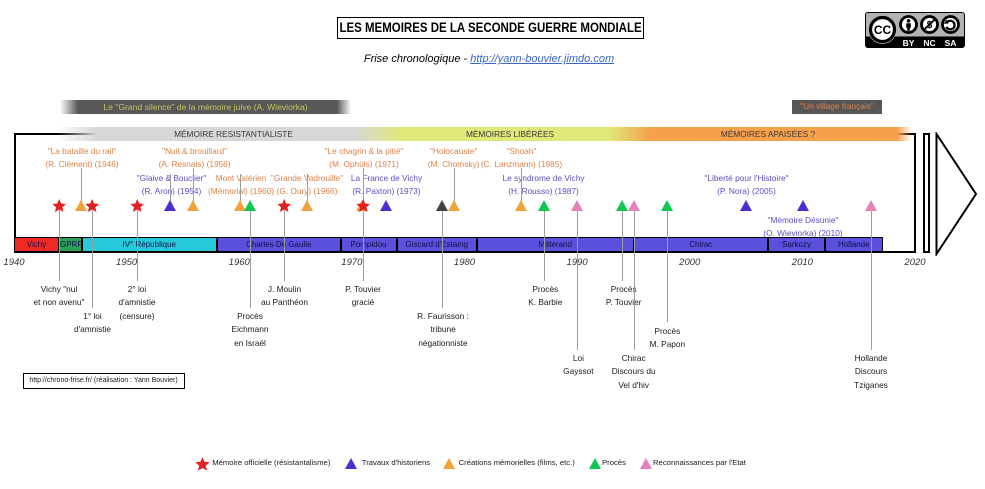  I want to click on svg-text: SA, so click(951, 43).